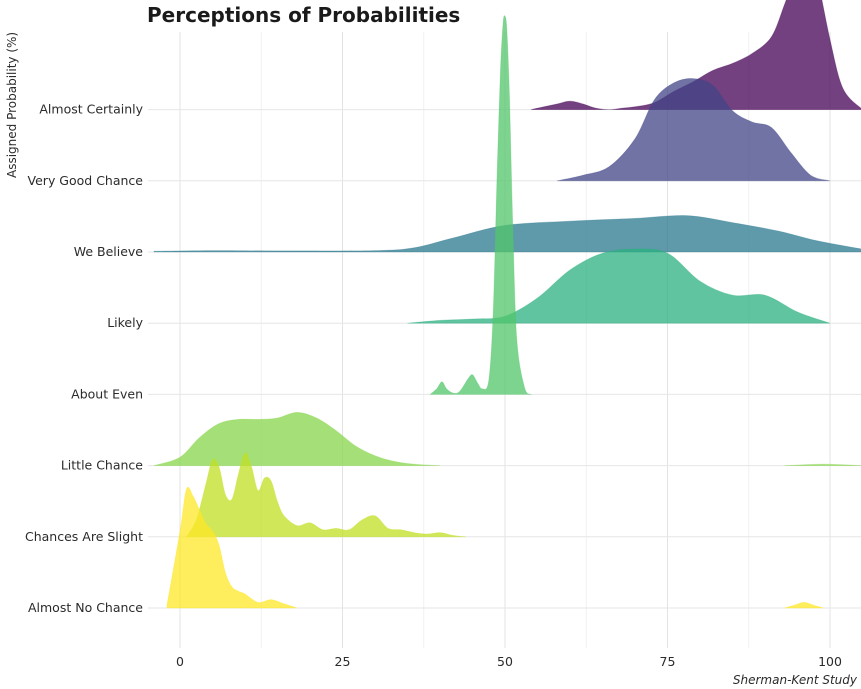 This screenshot has width=861, height=689. What do you see at coordinates (830, 661) in the screenshot?
I see `x-tick-label: 100` at bounding box center [830, 661].